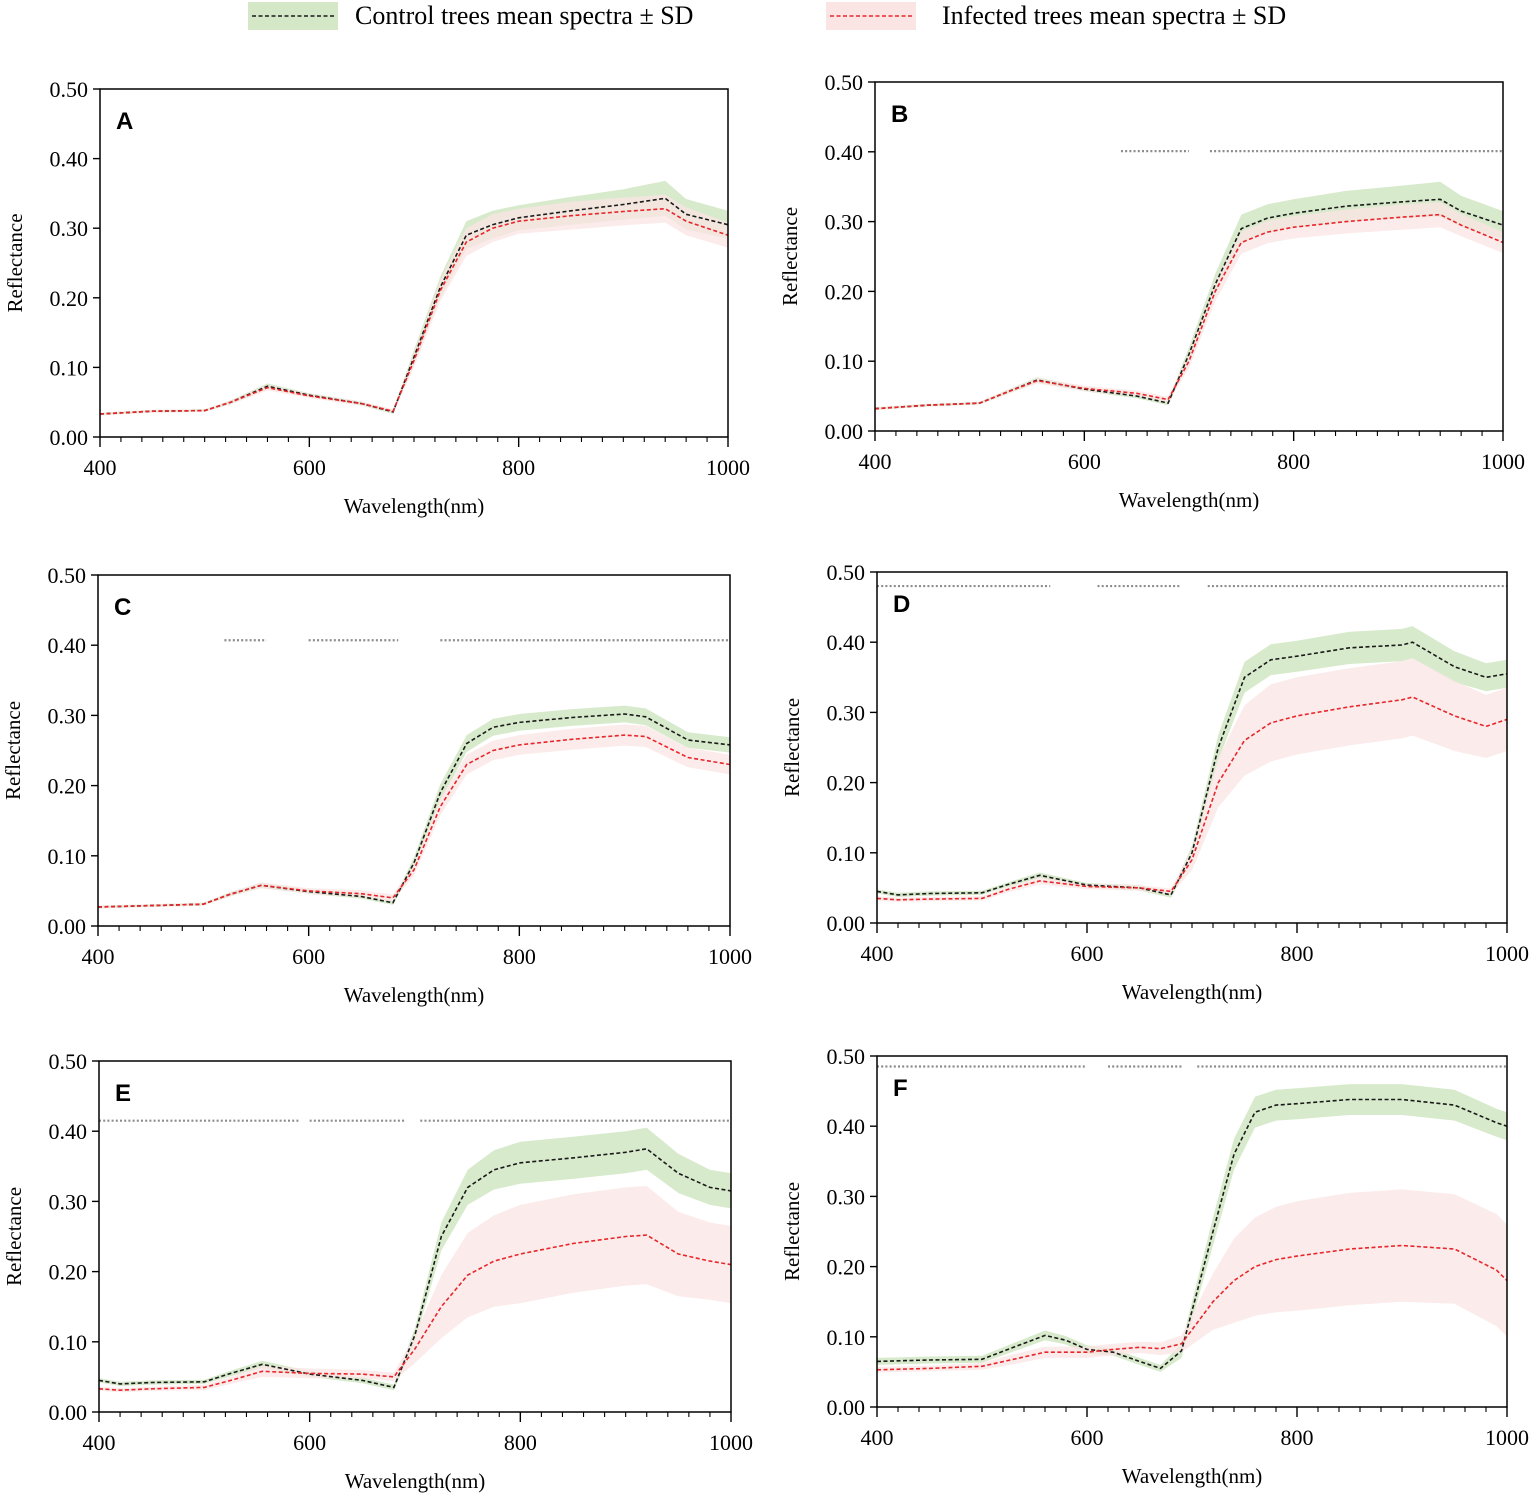  I want to click on x-axis-title-c: Wavelength(nm), so click(414, 995).